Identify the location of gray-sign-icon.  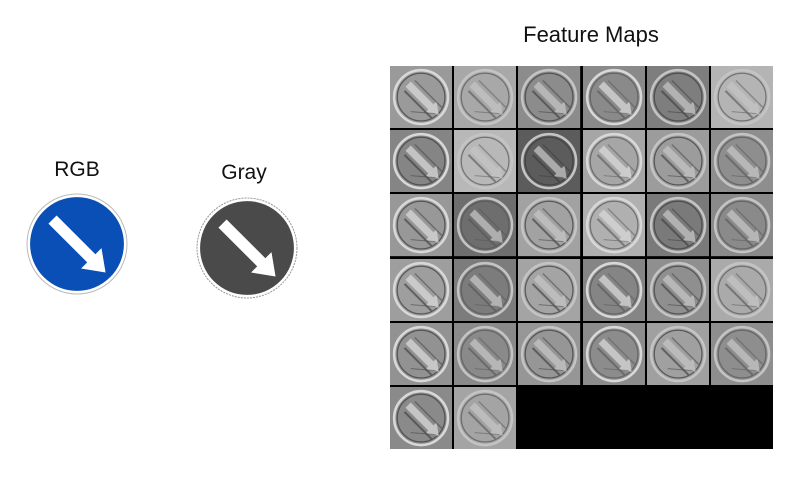
(247, 248).